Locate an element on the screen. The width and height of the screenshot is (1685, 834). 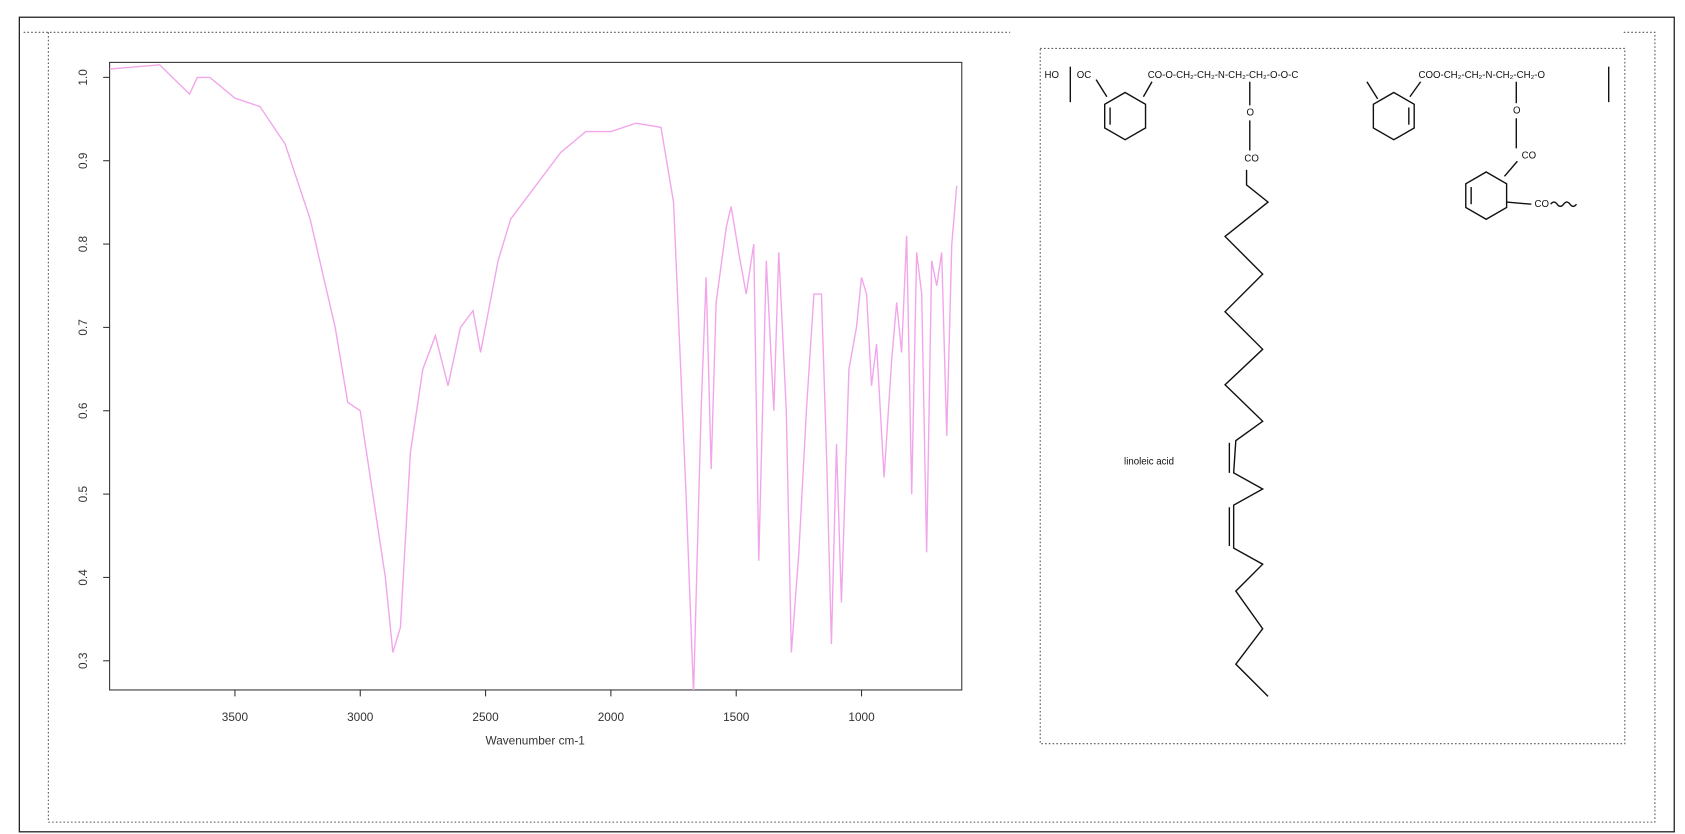
x-tick-label: 3500 is located at coordinates (235, 717).